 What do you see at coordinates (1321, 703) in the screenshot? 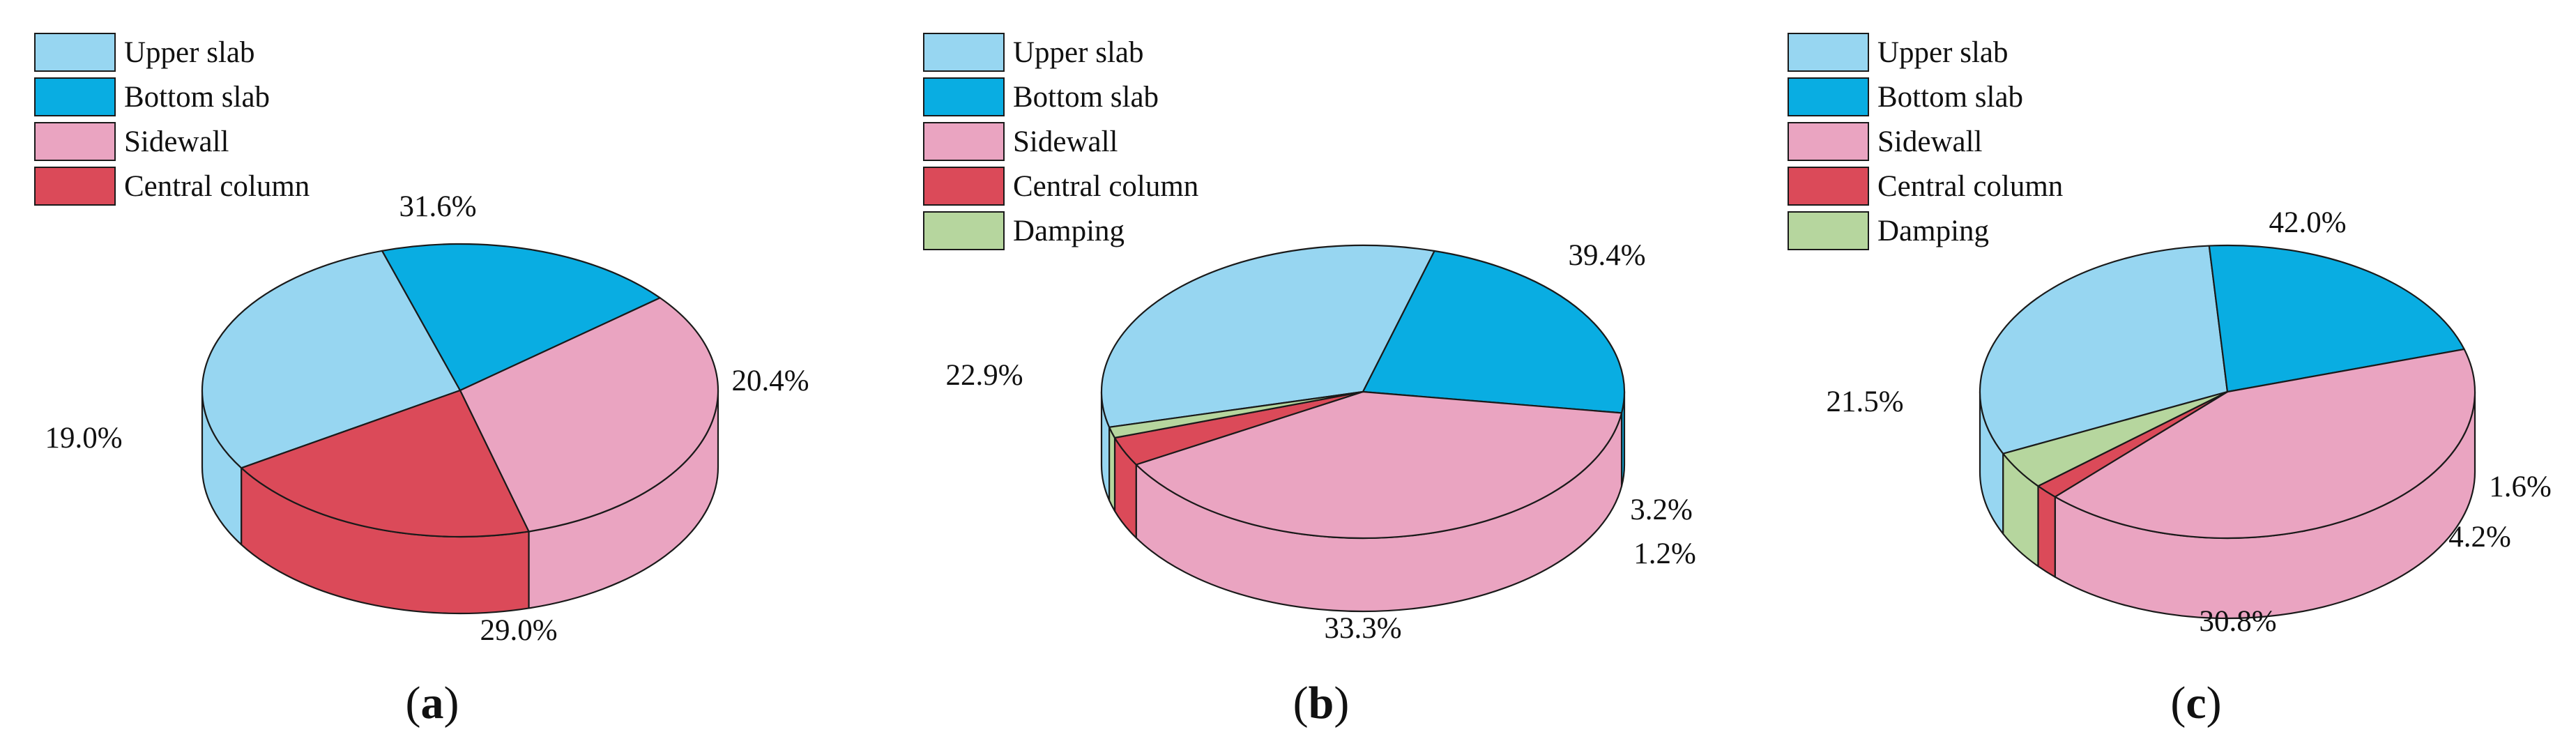
I see `panel-label: (b)` at bounding box center [1321, 703].